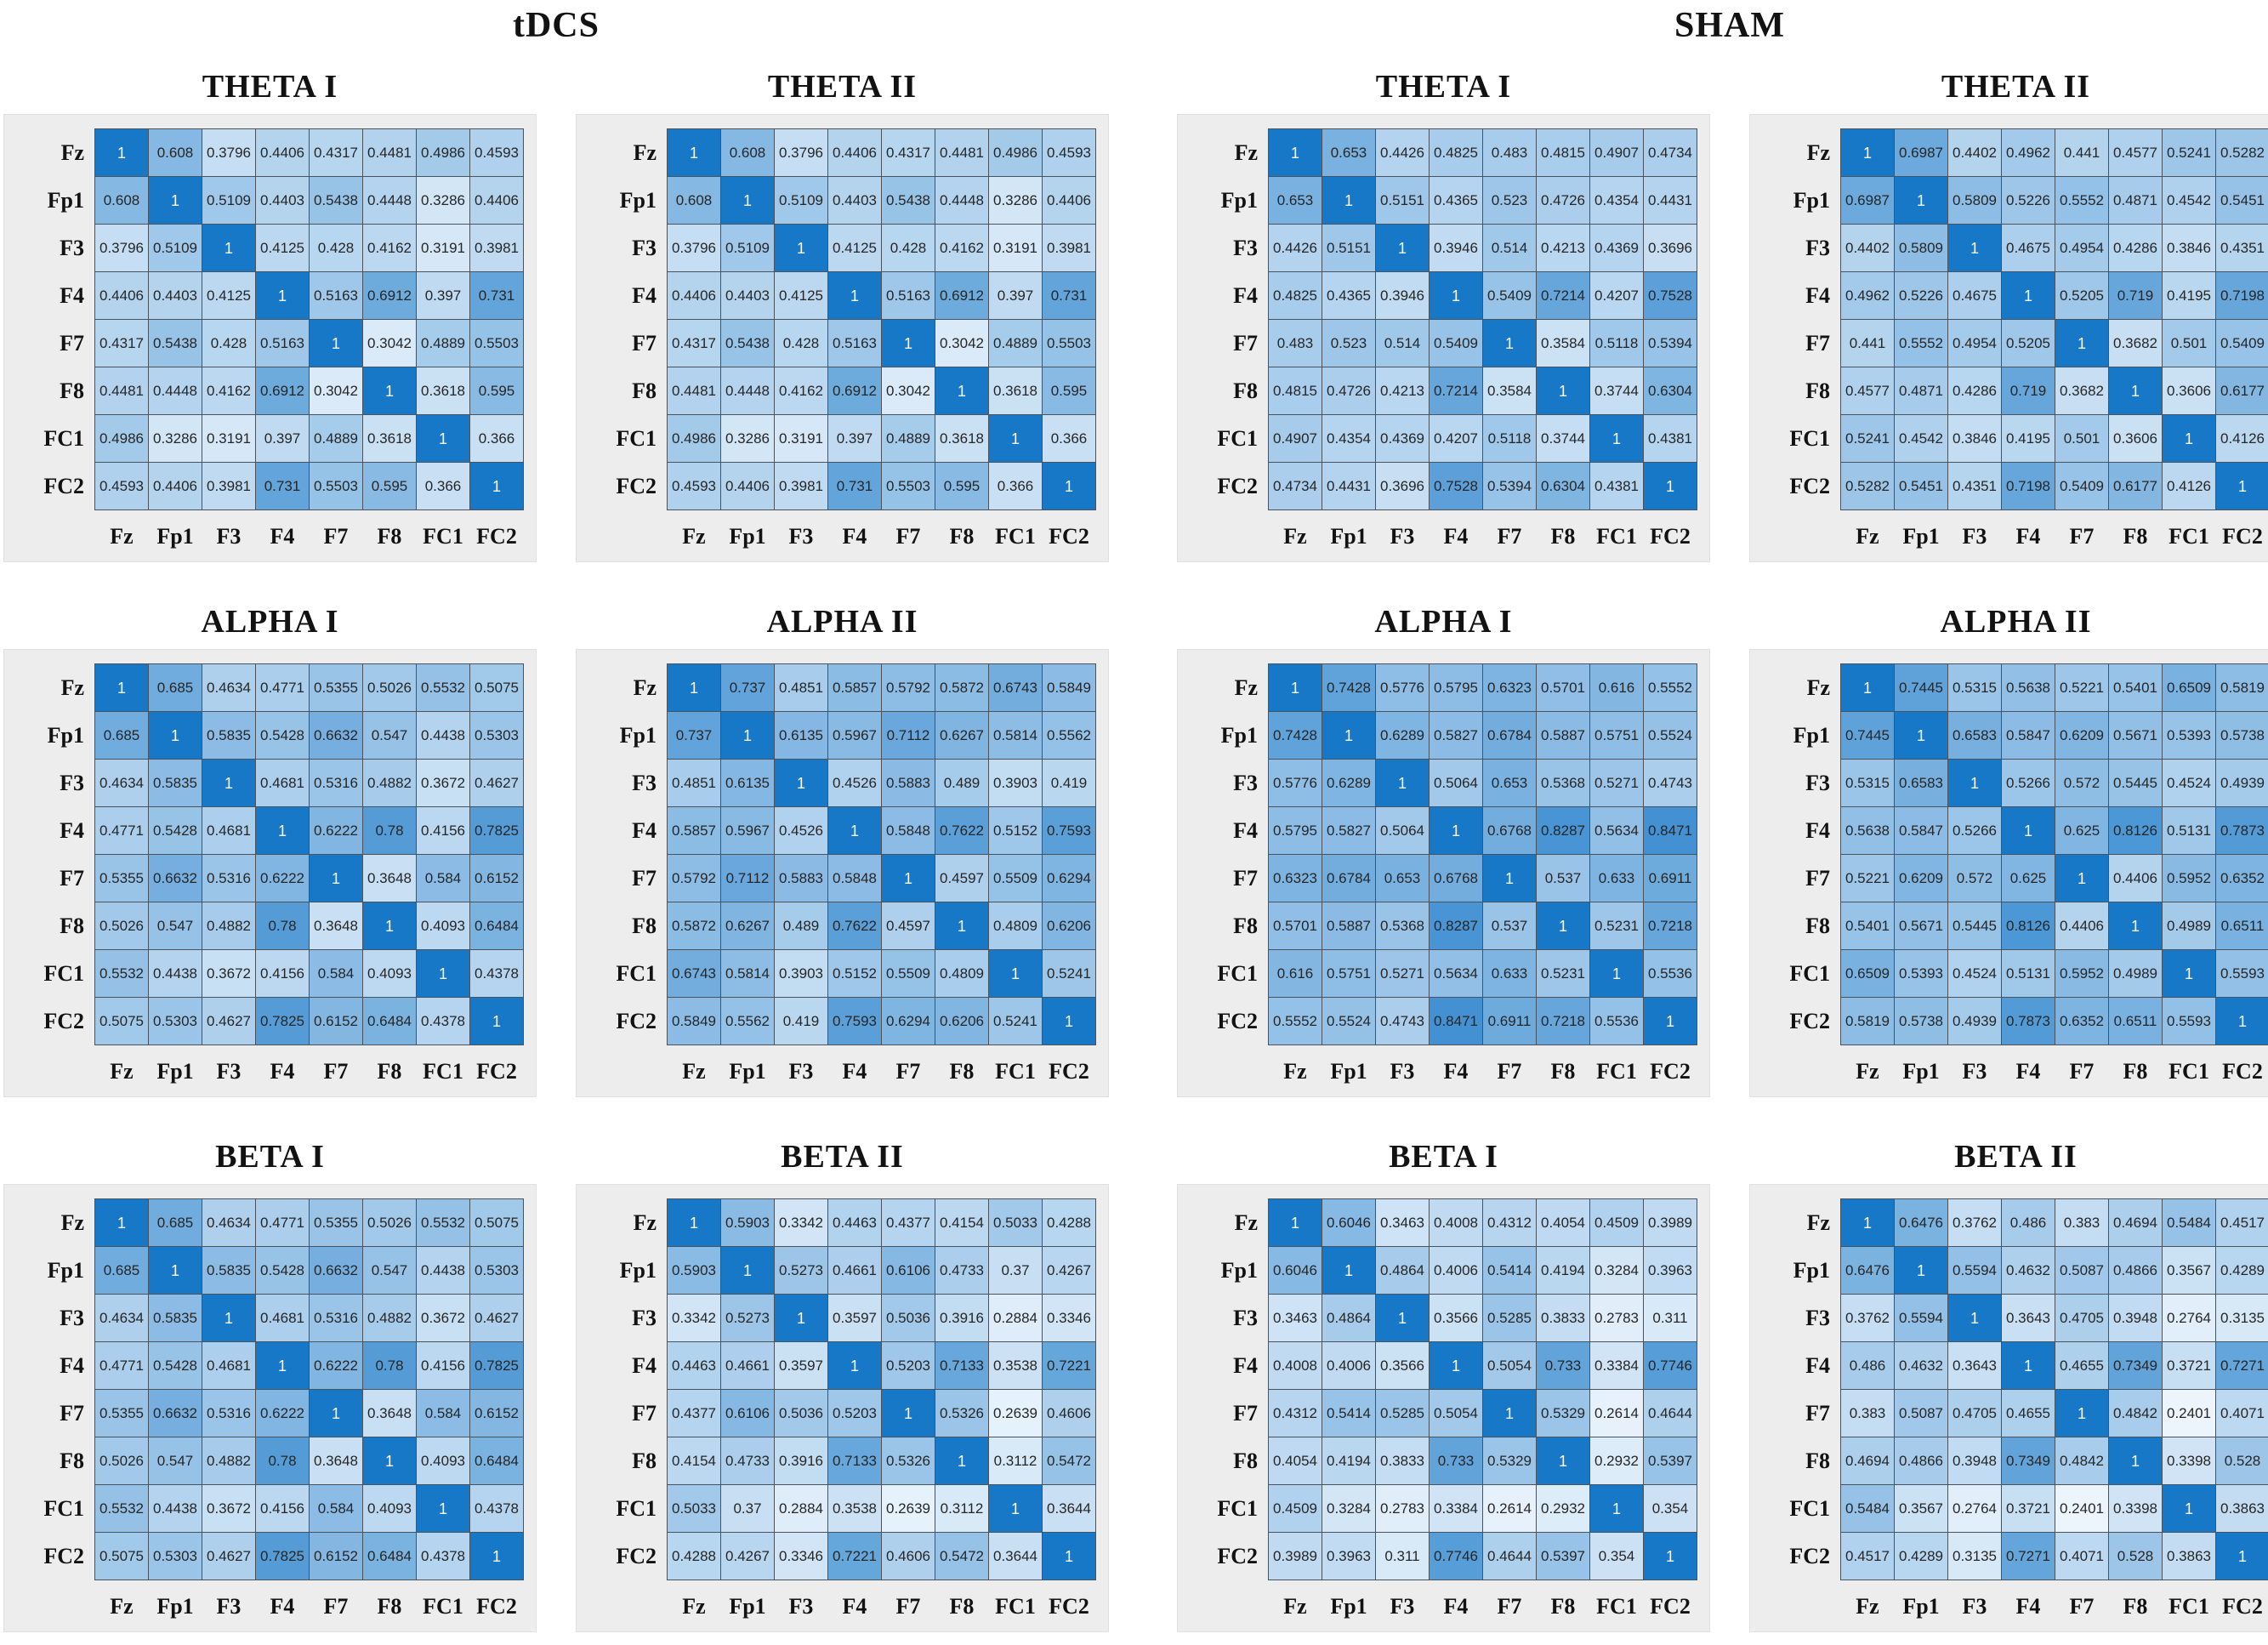 The height and width of the screenshot is (1645, 2268). Describe the element at coordinates (1921, 391) in the screenshot. I see `matrix-cell: 0.4871` at that location.